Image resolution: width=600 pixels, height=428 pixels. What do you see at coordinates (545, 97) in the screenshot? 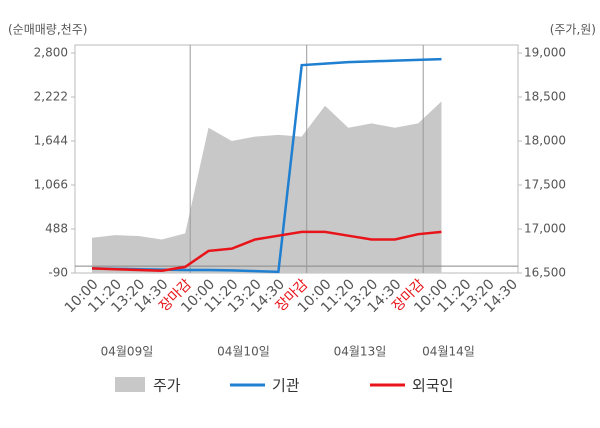
I see `y2-tick-label: 18,500` at bounding box center [545, 97].